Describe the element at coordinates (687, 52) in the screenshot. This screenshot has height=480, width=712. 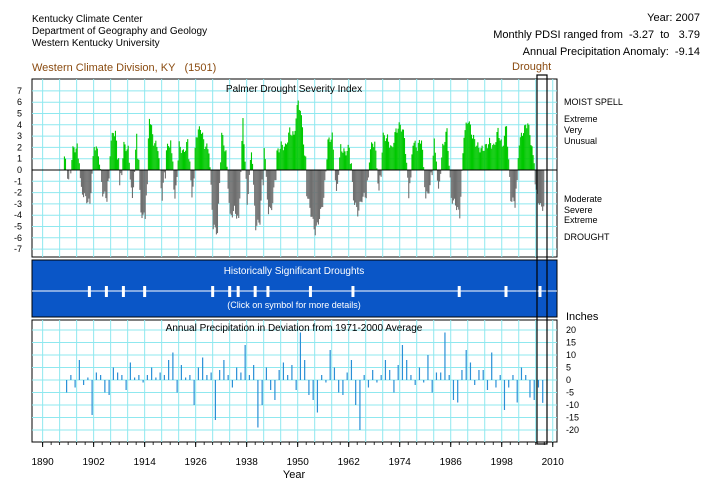
I see `anomaly-value: -9.14` at that location.